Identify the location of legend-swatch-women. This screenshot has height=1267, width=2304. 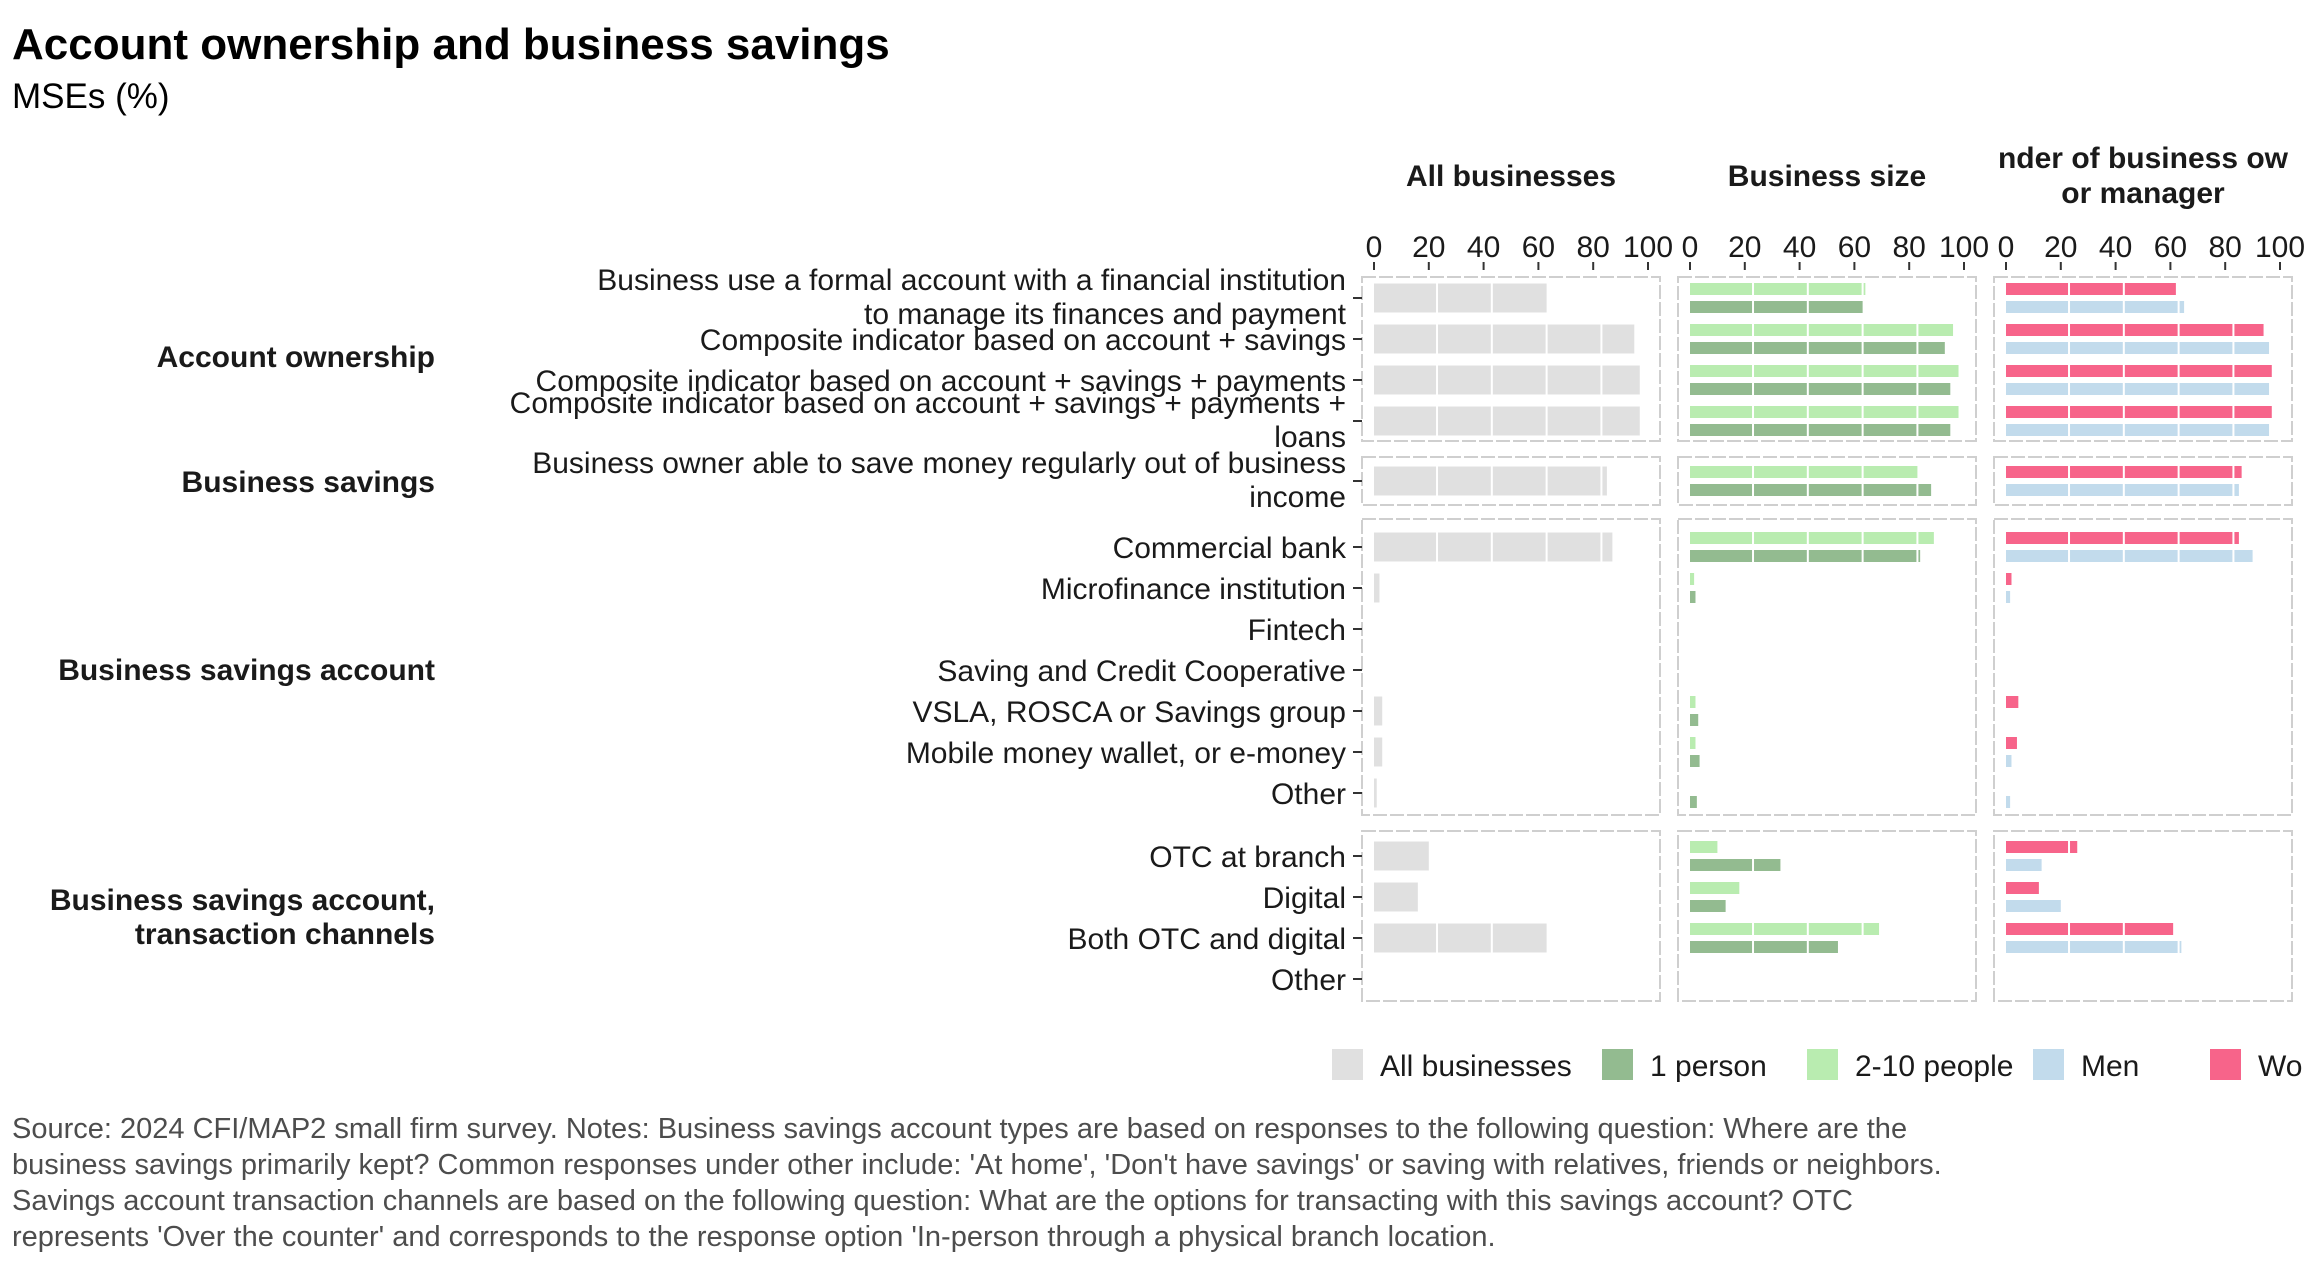
(2225, 1064).